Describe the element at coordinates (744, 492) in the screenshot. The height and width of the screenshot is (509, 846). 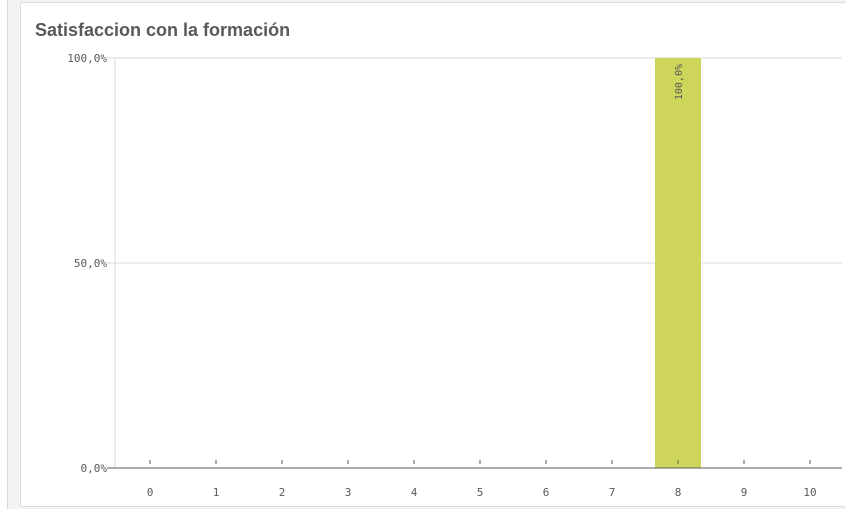
I see `x-tick-label: 9` at that location.